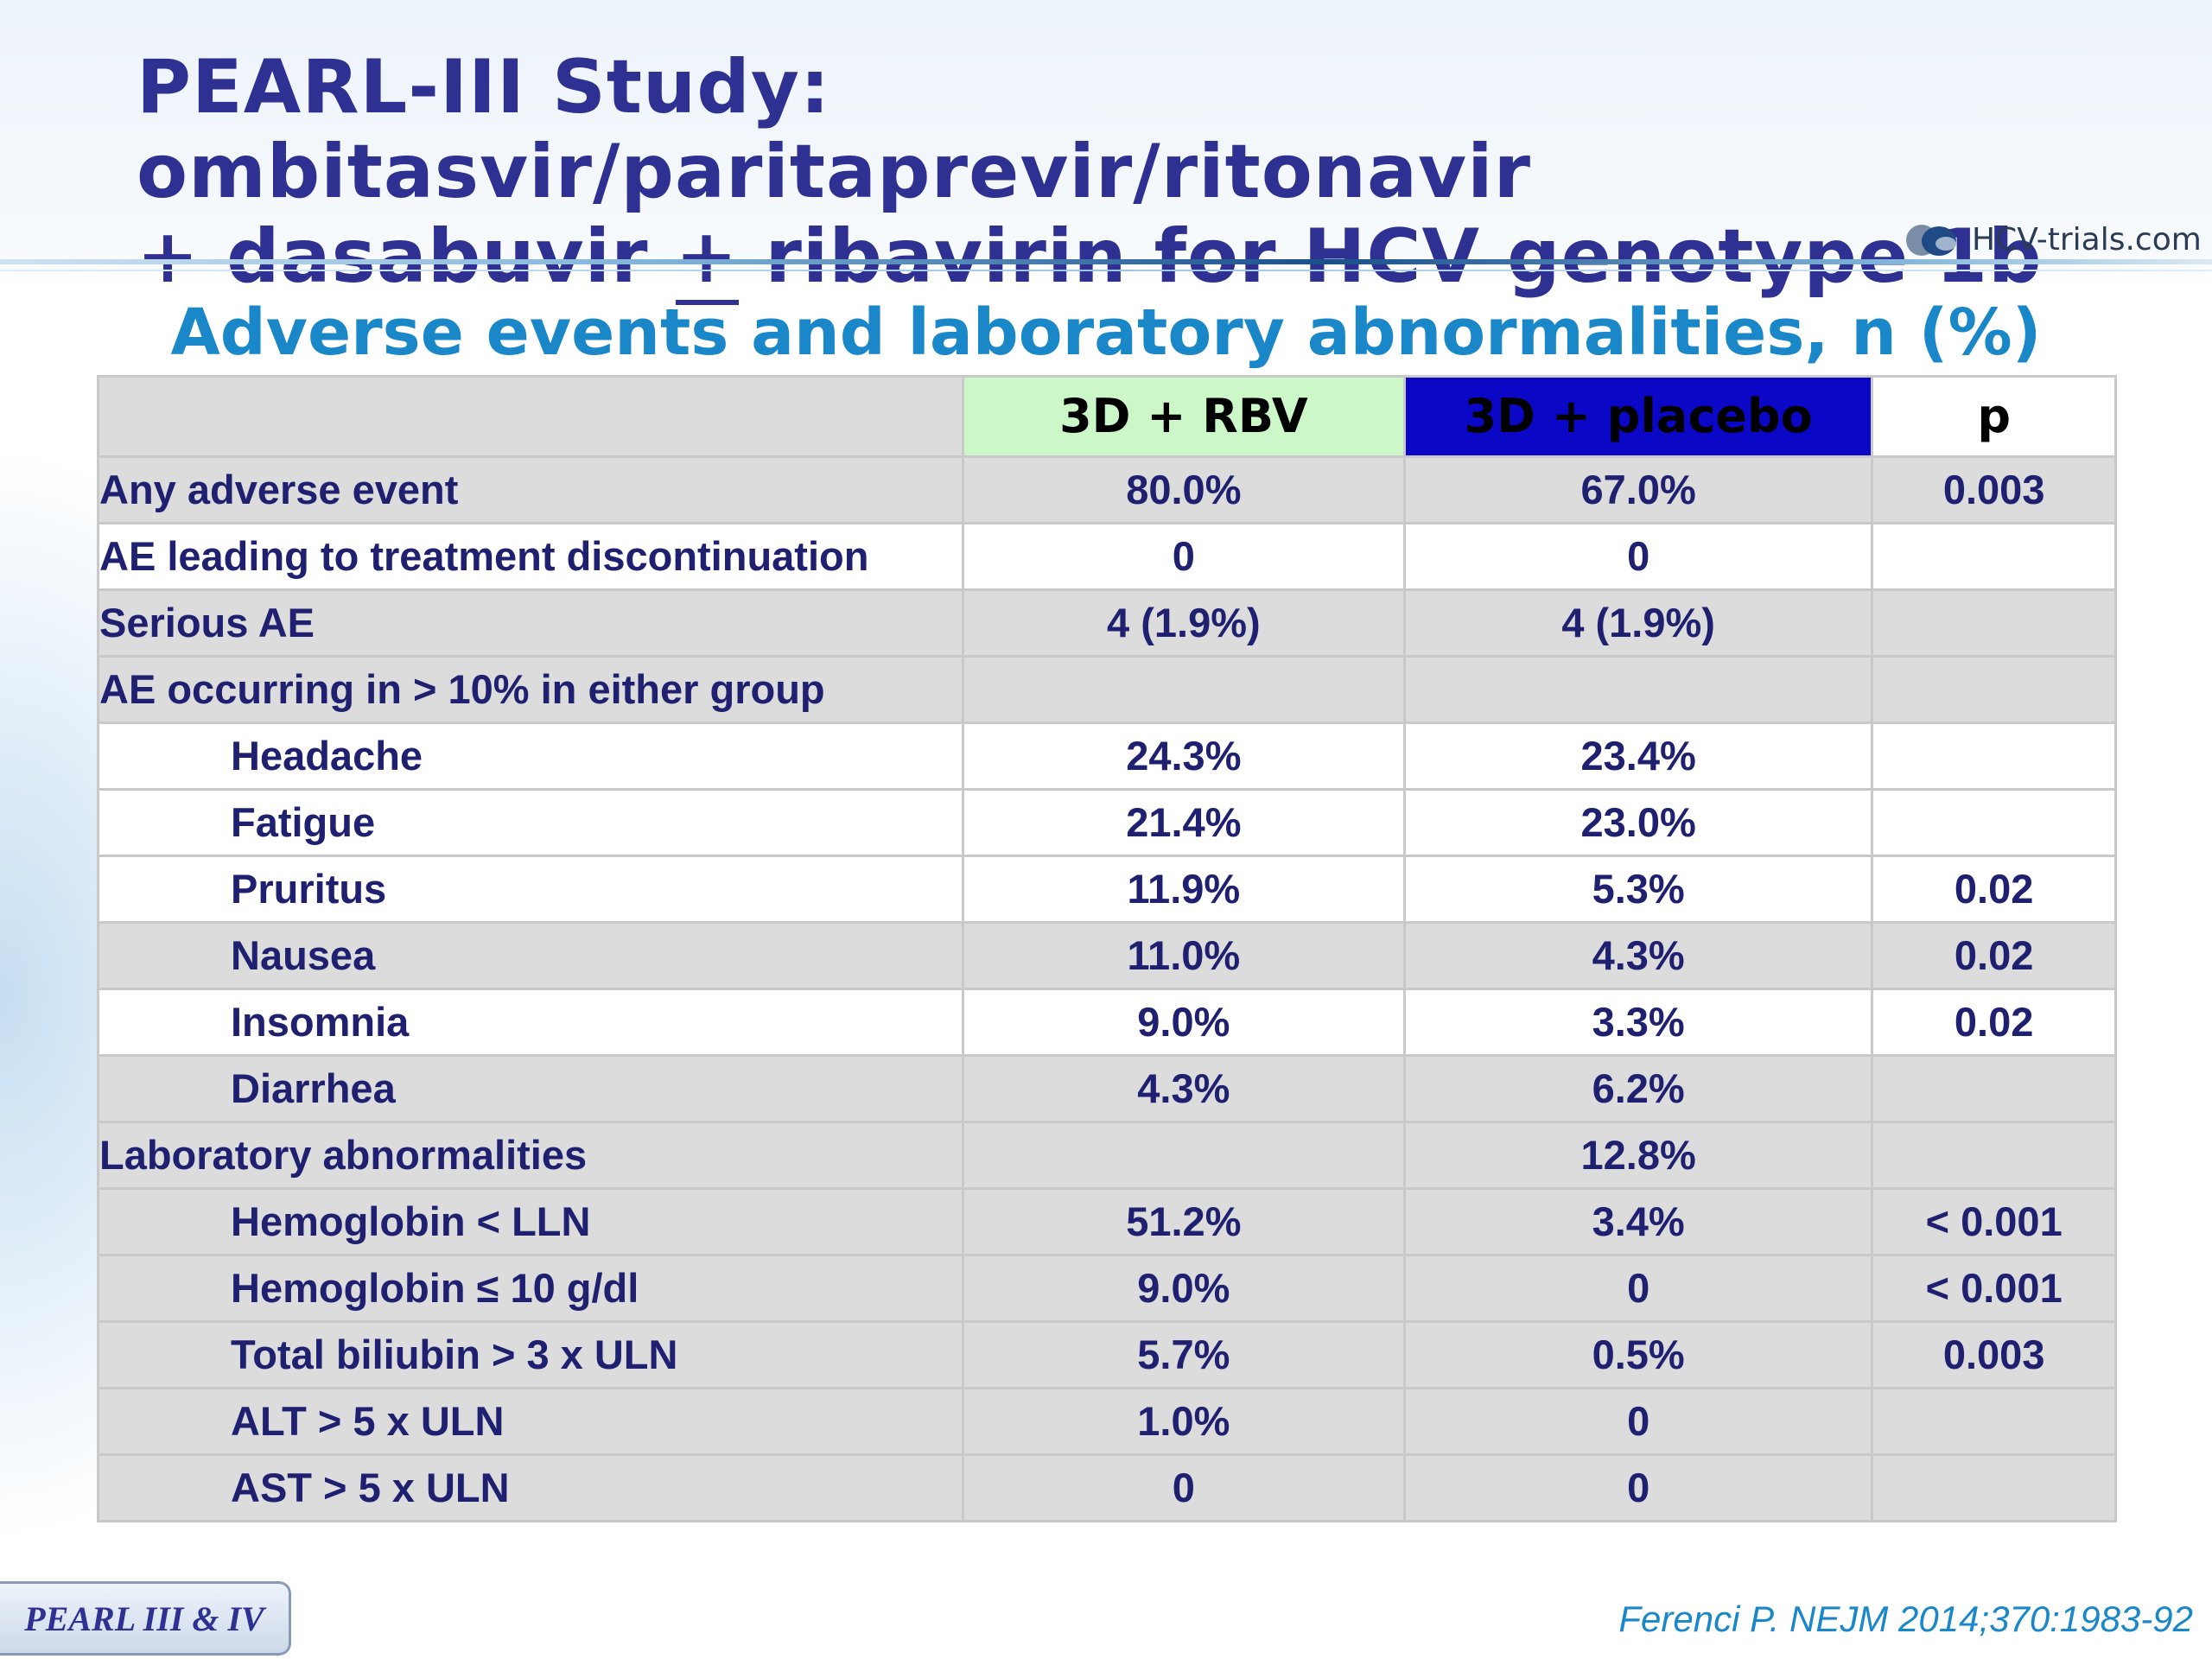 The width and height of the screenshot is (2212, 1659). Describe the element at coordinates (1183, 1354) in the screenshot. I see `cell-3d-rbv: 5.7%` at that location.